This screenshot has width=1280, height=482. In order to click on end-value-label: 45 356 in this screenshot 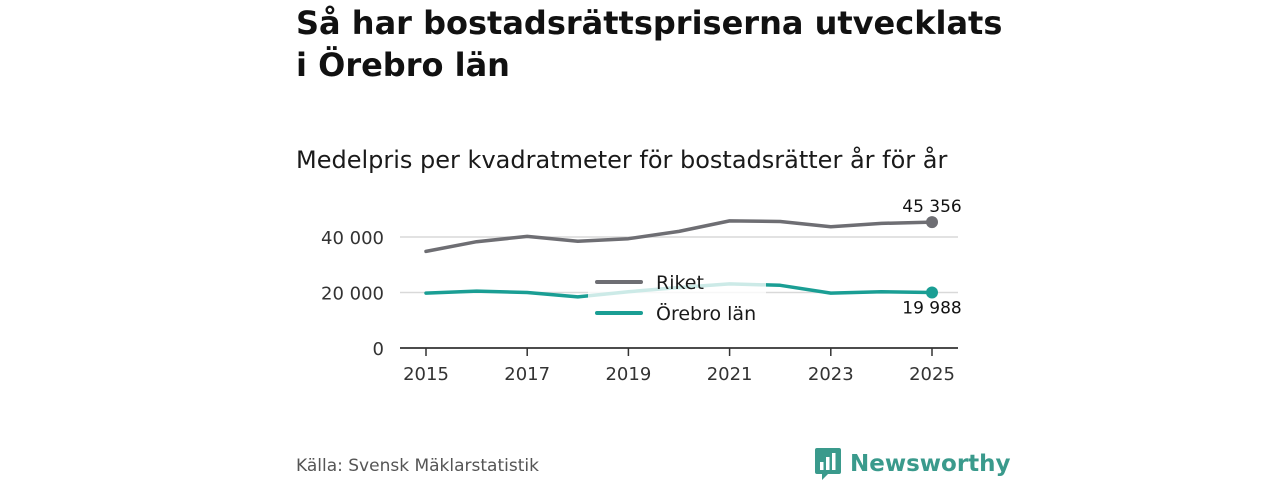, I will do `click(931, 207)`.